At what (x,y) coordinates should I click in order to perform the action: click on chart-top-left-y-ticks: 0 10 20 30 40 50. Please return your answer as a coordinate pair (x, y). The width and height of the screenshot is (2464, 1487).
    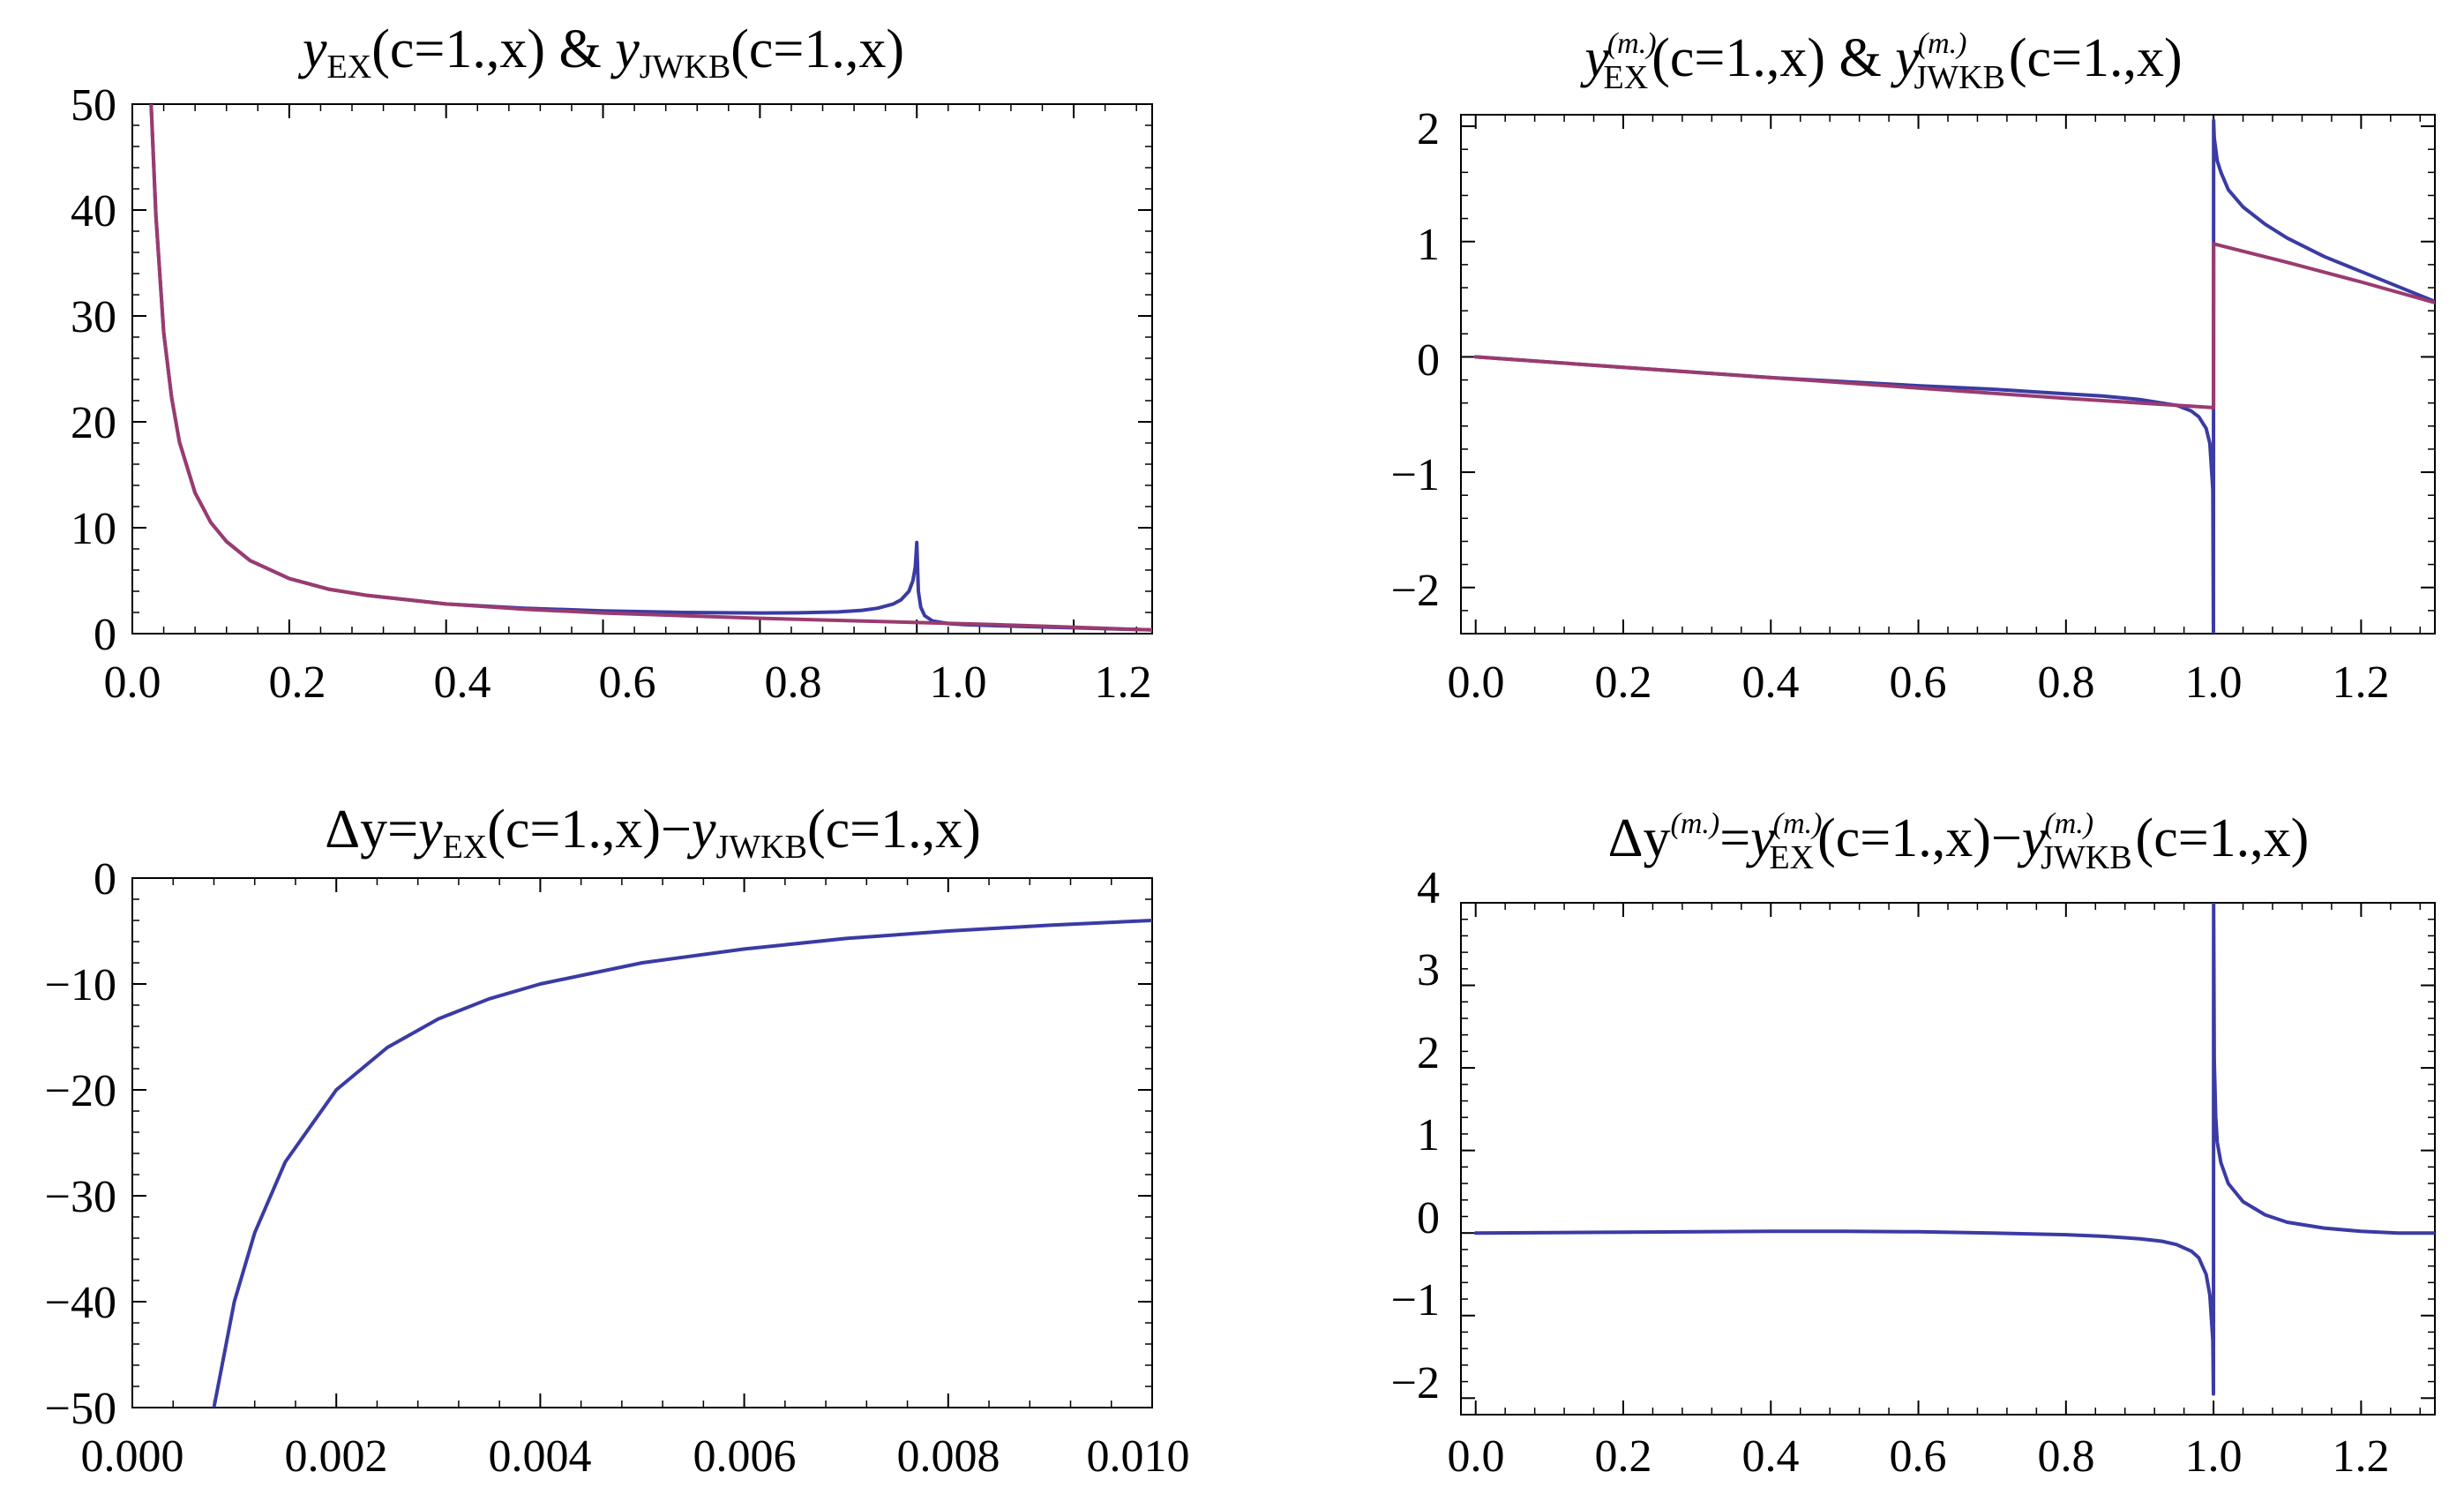
    Looking at the image, I should click on (93, 370).